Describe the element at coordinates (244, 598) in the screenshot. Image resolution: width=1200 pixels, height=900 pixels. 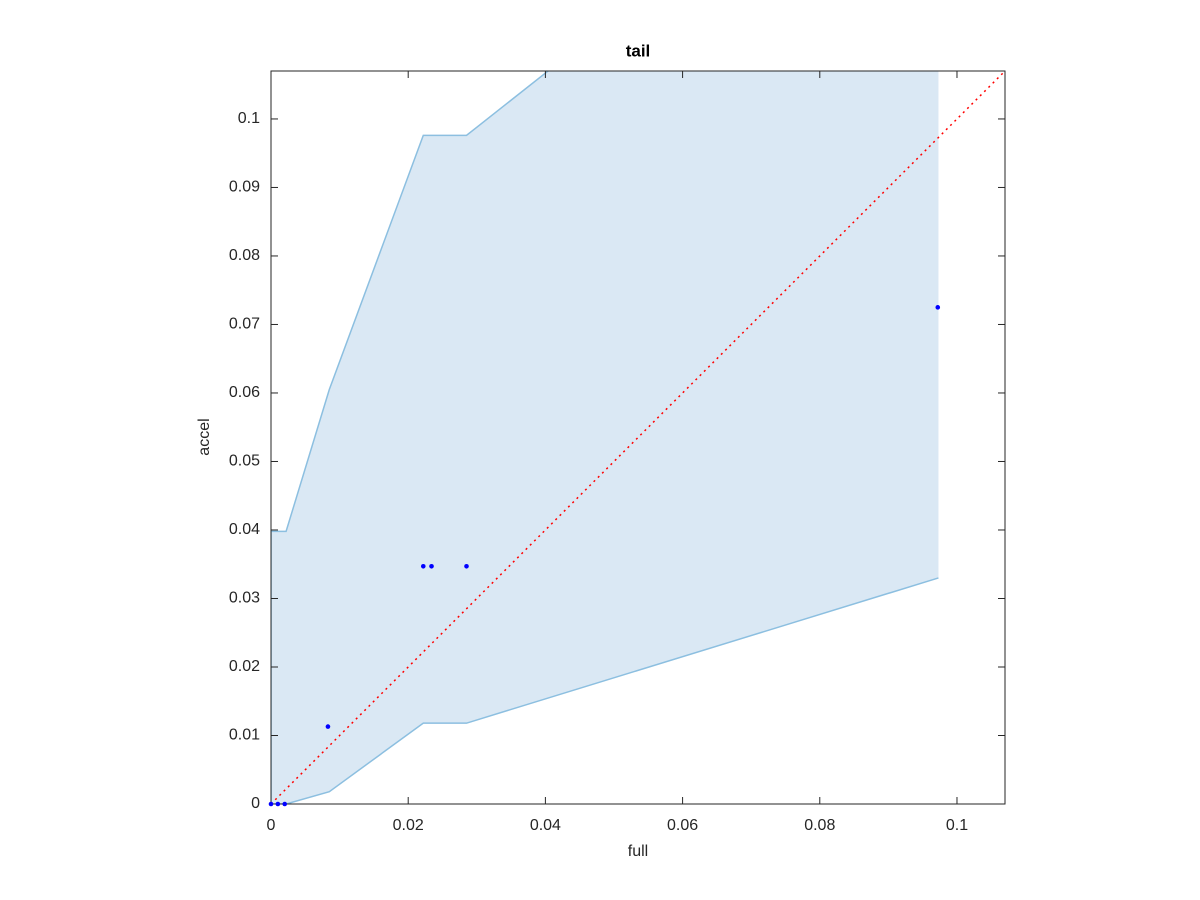
I see `y-tick-label: 0.03` at that location.